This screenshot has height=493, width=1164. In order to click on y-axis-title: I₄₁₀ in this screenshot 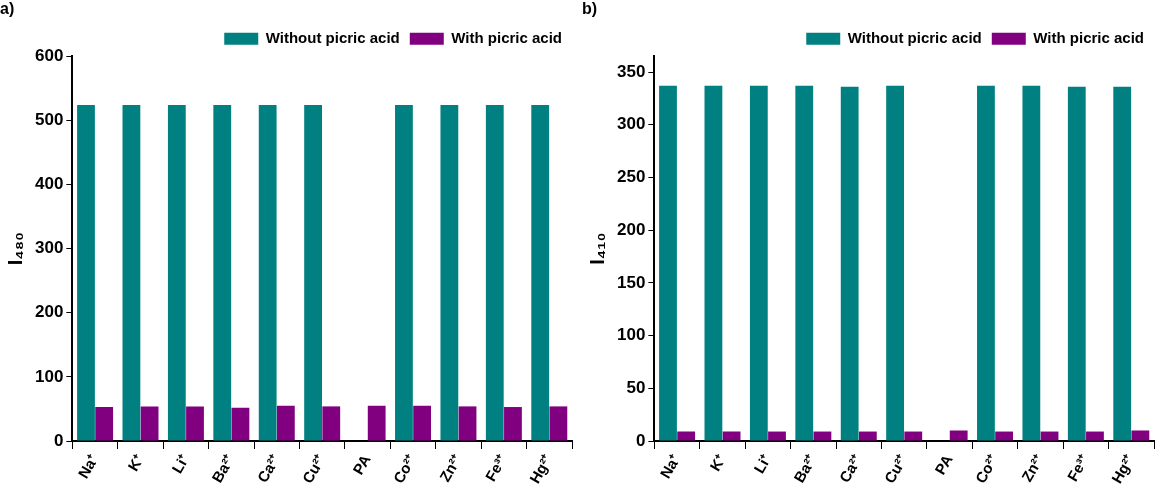, I will do `click(596, 248)`.